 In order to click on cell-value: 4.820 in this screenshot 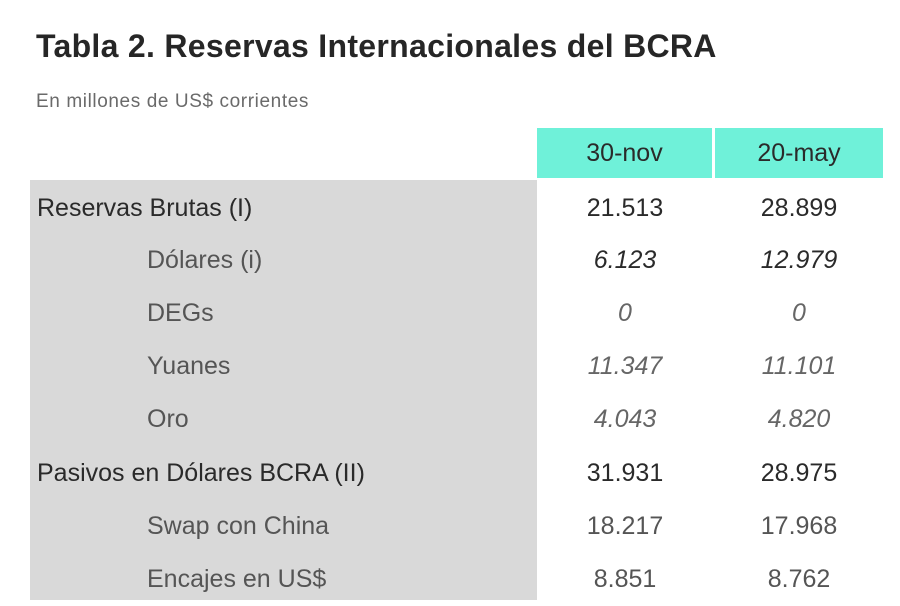, I will do `click(799, 419)`.